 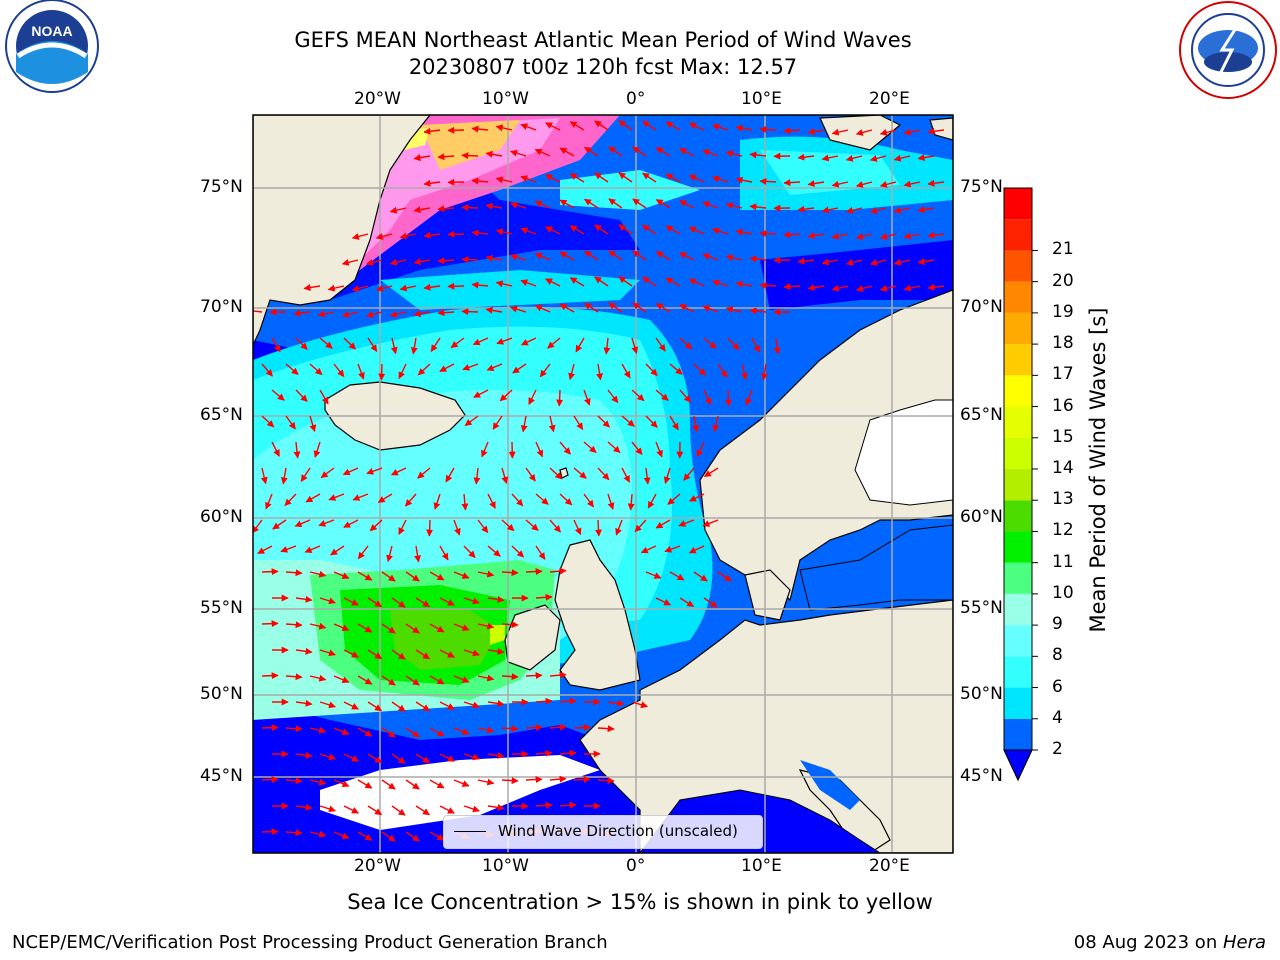 I want to click on svg-text: NOAA, so click(x=51, y=31).